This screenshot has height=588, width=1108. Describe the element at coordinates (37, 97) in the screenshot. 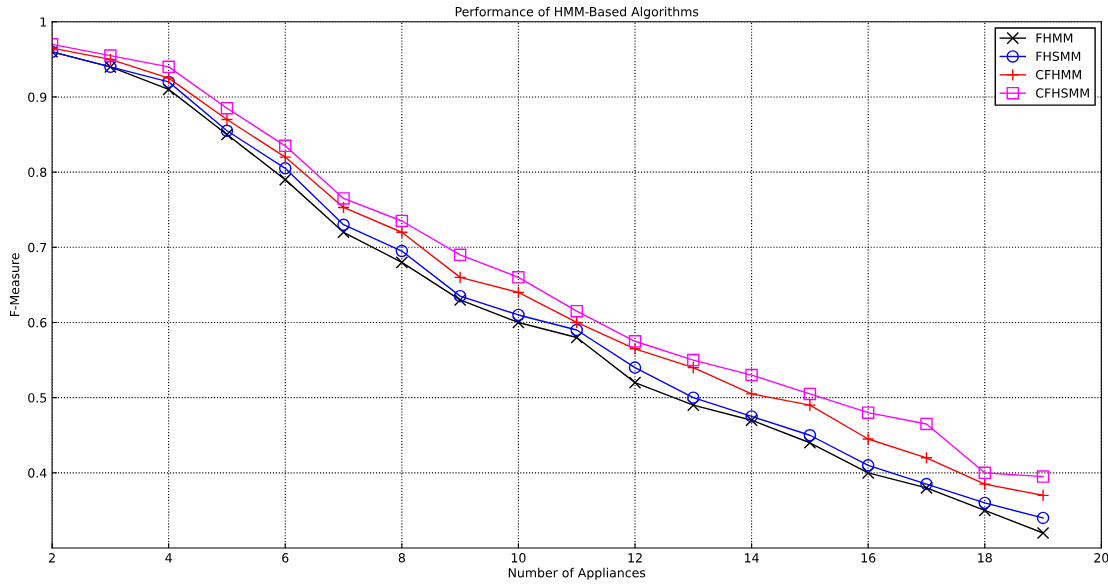

I see `y-tick-label: 0.9` at that location.